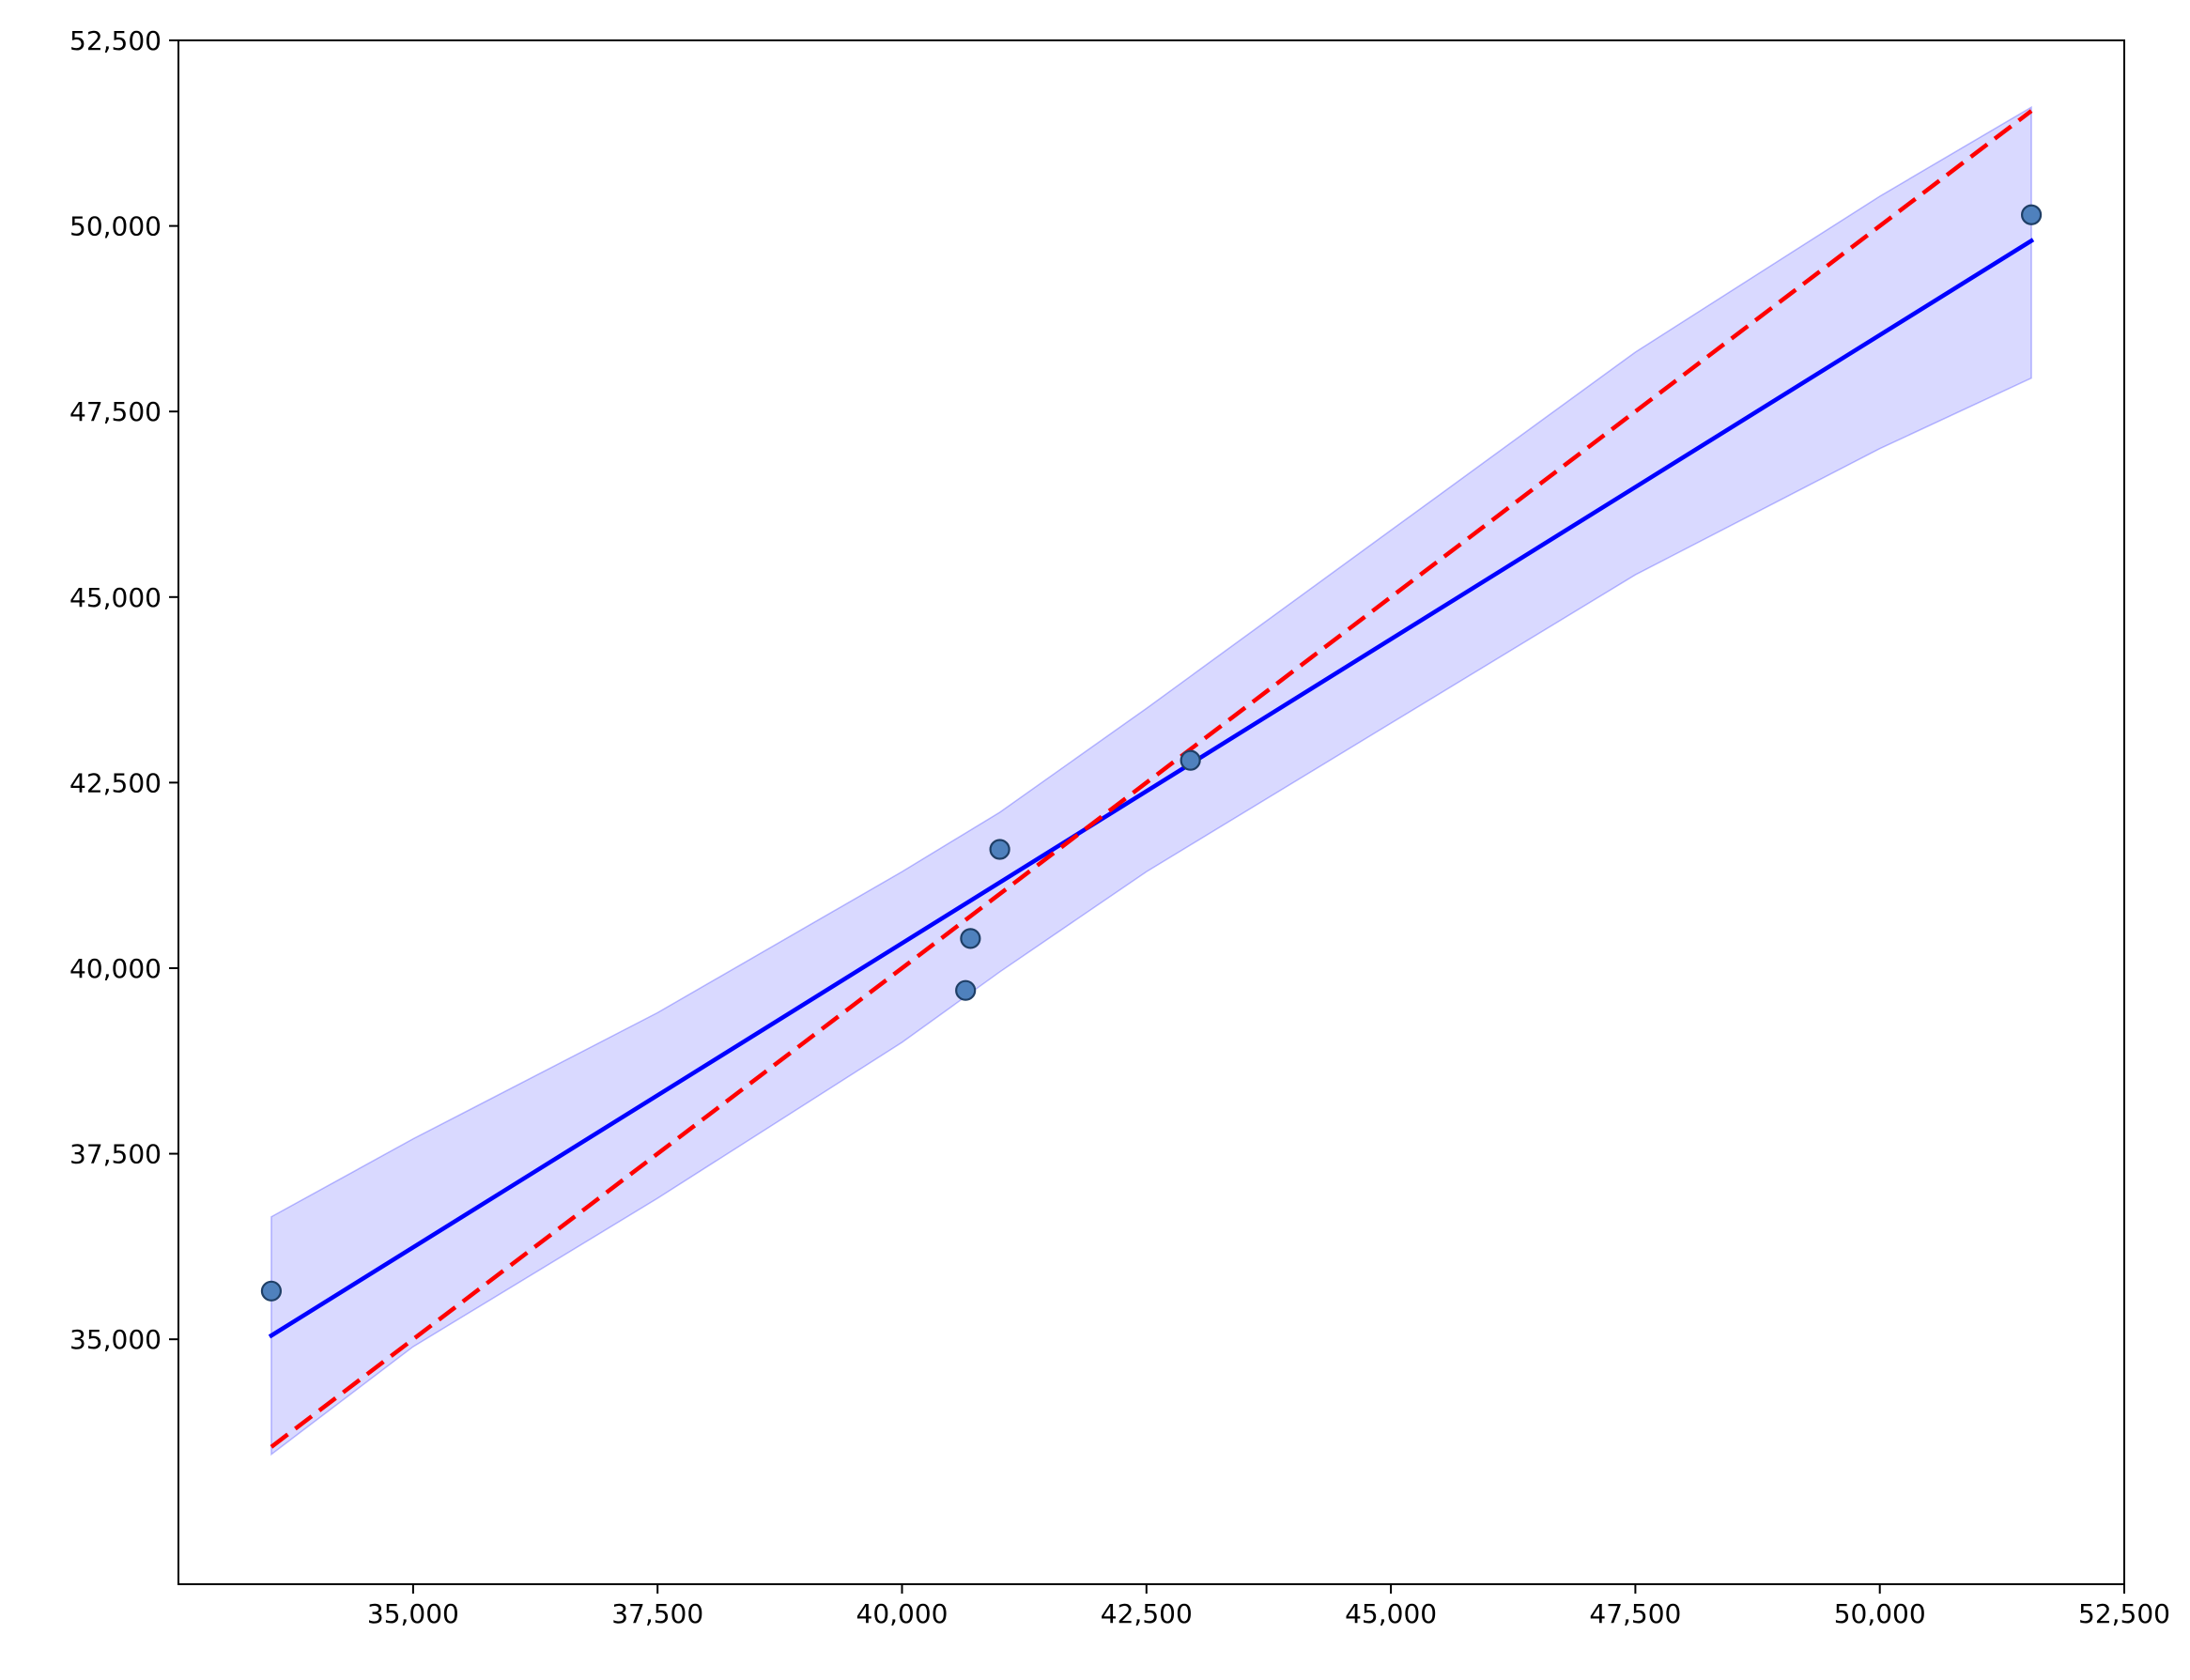  Describe the element at coordinates (1147, 1613) in the screenshot. I see `x-tick-label: 42,500` at that location.